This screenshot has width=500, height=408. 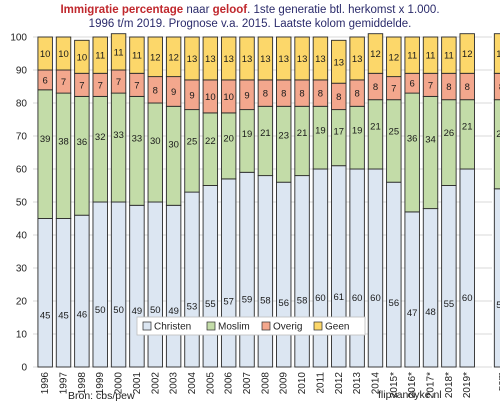 I want to click on watermark: flipvandyke.nl, so click(x=410, y=395).